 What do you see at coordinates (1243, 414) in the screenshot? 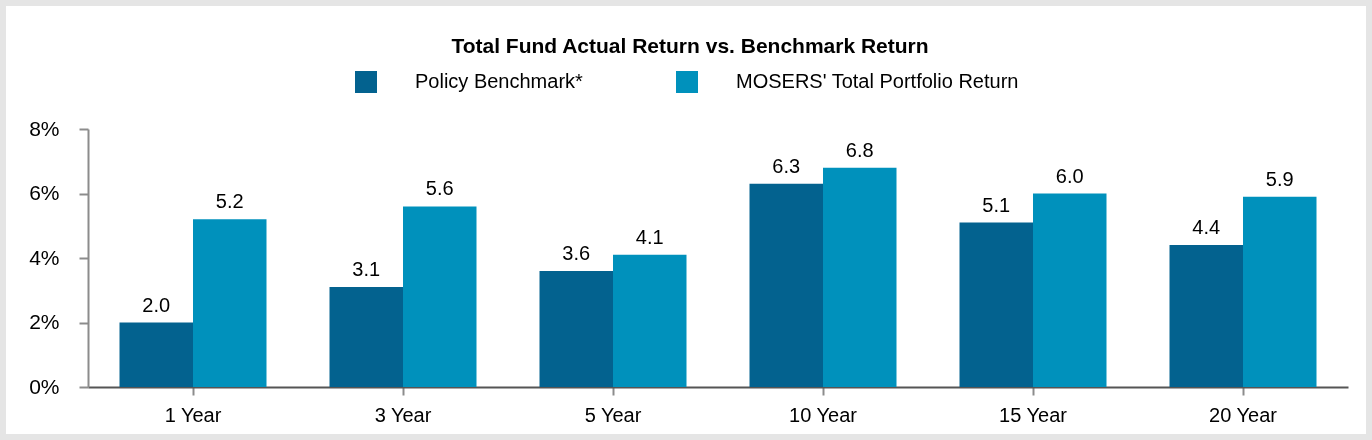
I see `x-tick-label: 20 Year` at bounding box center [1243, 414].